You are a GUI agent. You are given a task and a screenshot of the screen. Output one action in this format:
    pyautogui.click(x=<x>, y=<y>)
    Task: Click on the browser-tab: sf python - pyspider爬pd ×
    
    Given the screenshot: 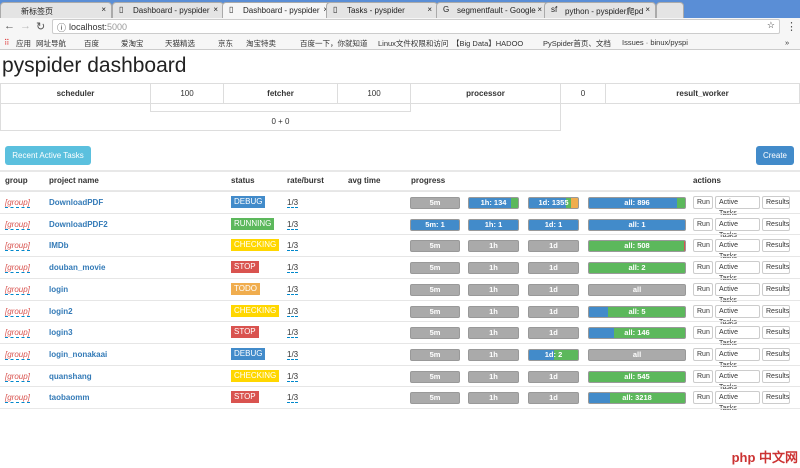 What is the action you would take?
    pyautogui.click(x=600, y=10)
    